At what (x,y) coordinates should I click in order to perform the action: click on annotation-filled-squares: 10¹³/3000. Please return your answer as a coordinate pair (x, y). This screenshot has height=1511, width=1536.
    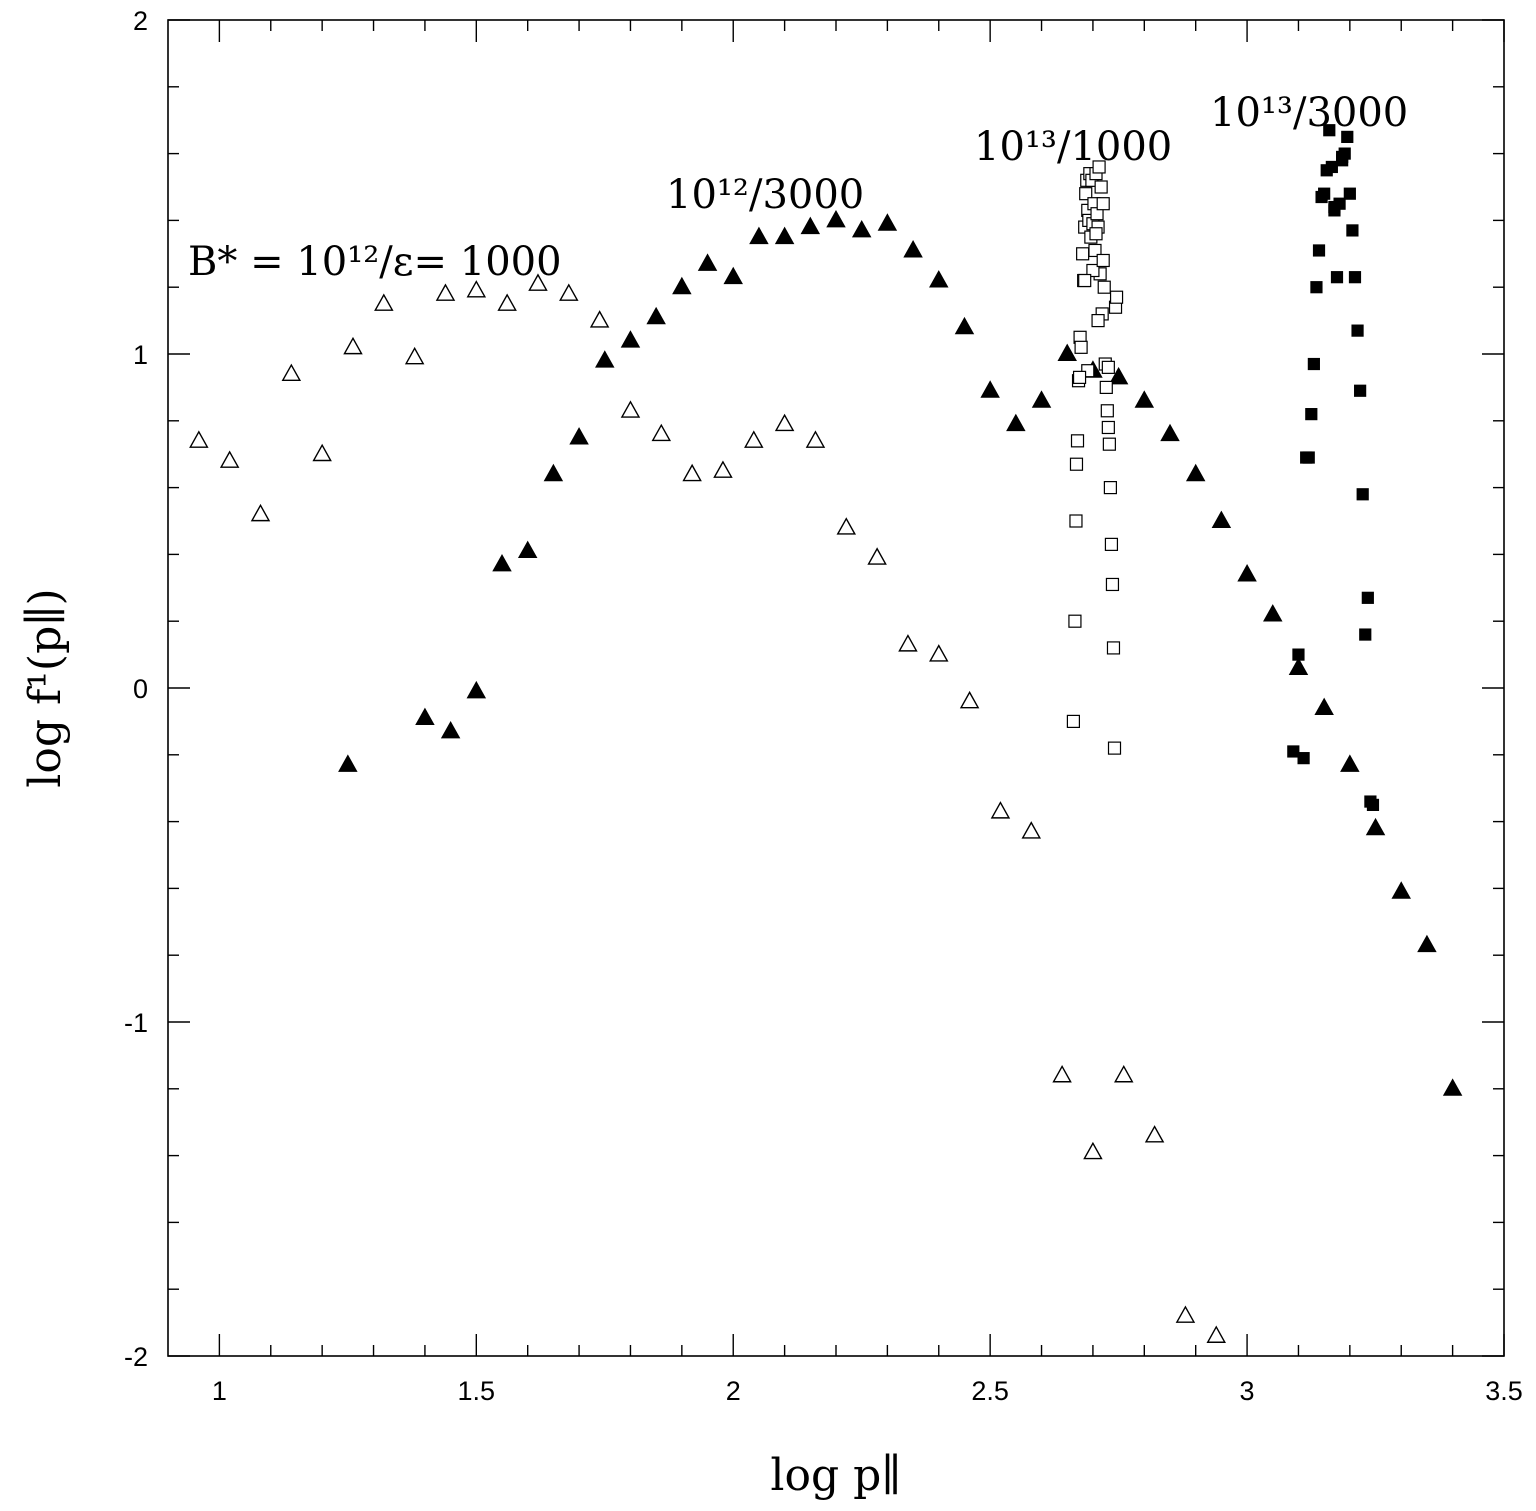
    Looking at the image, I should click on (1309, 113).